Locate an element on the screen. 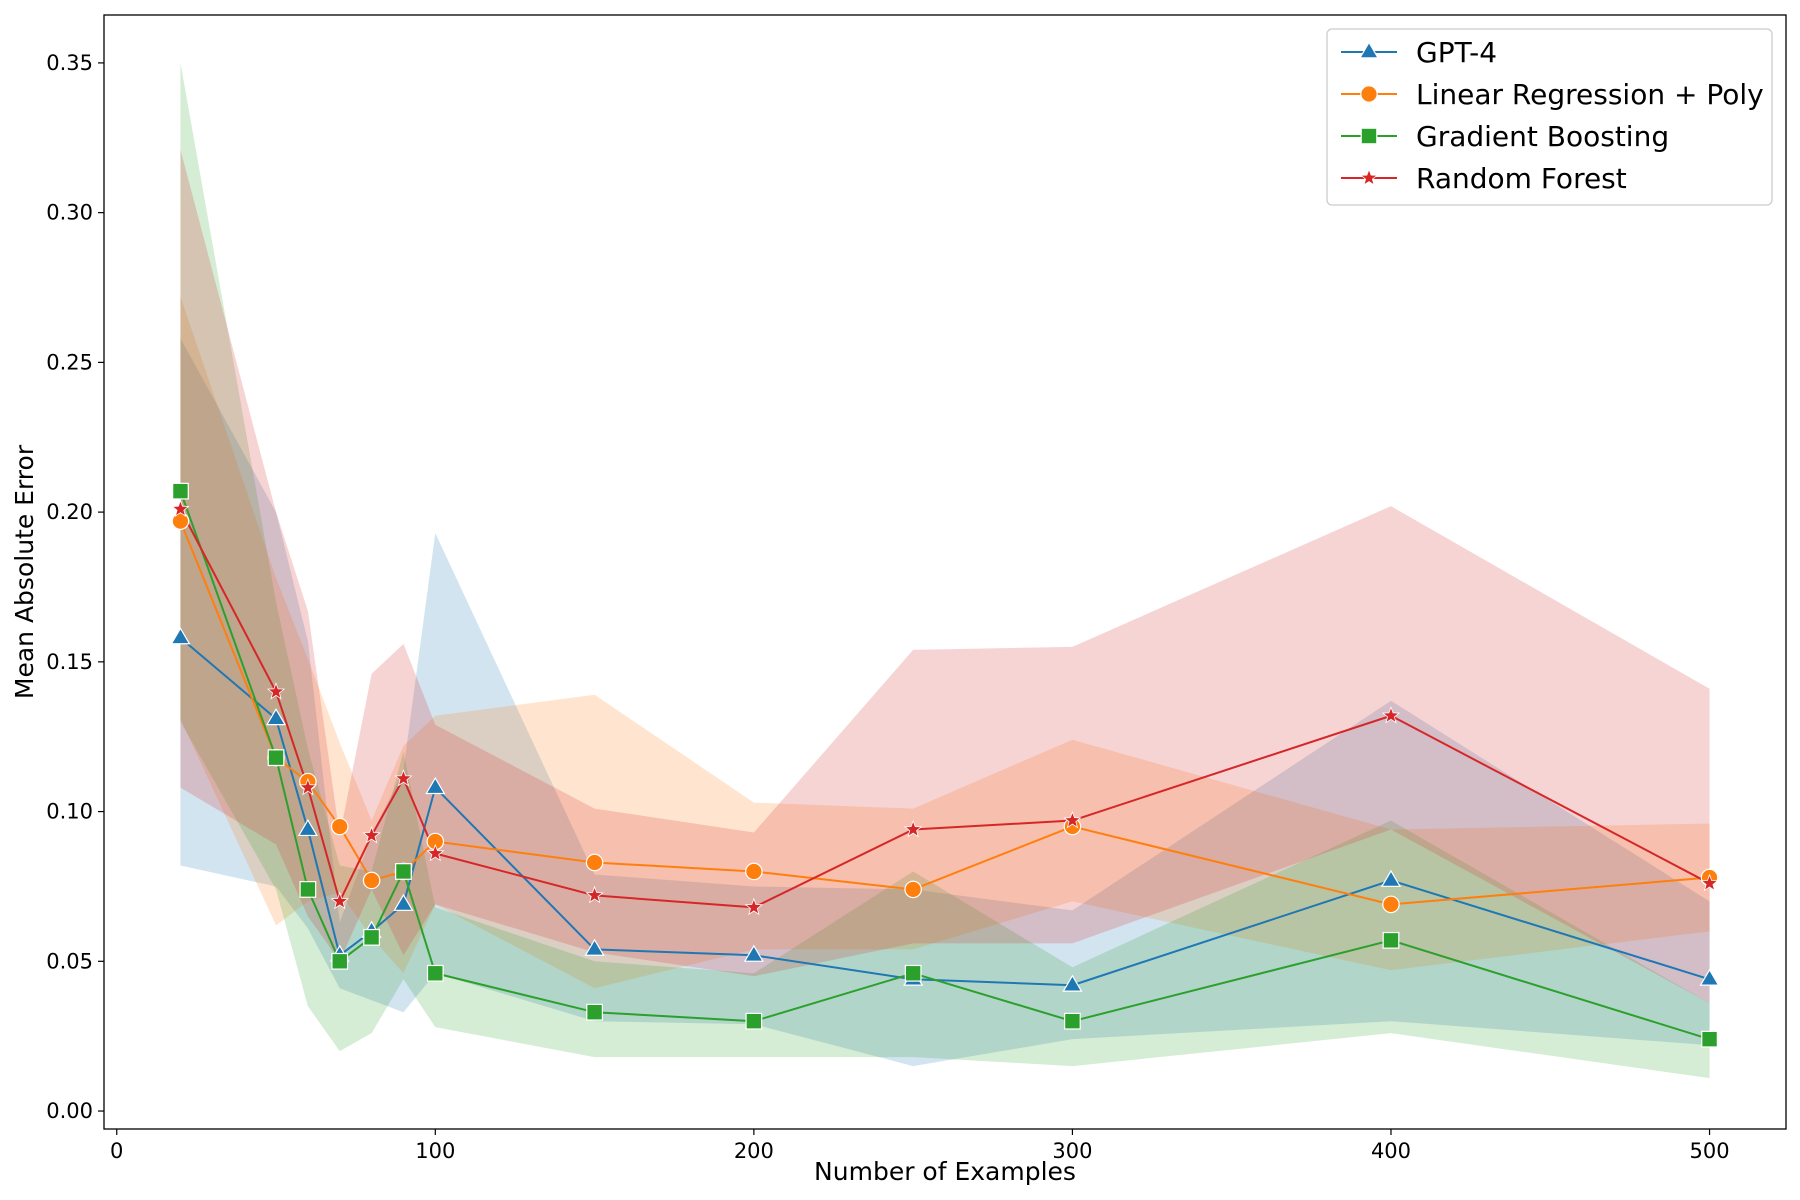 The height and width of the screenshot is (1200, 1800). legend-marker-random-forest is located at coordinates (1369, 177).